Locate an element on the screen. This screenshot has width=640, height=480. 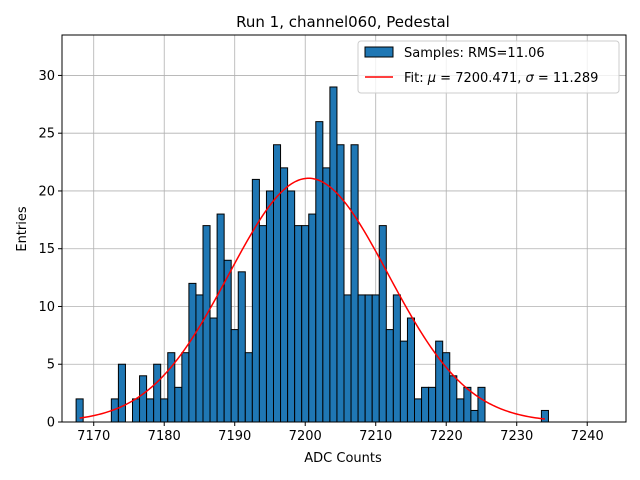
x-tick-label: 7190 is located at coordinates (234, 436).